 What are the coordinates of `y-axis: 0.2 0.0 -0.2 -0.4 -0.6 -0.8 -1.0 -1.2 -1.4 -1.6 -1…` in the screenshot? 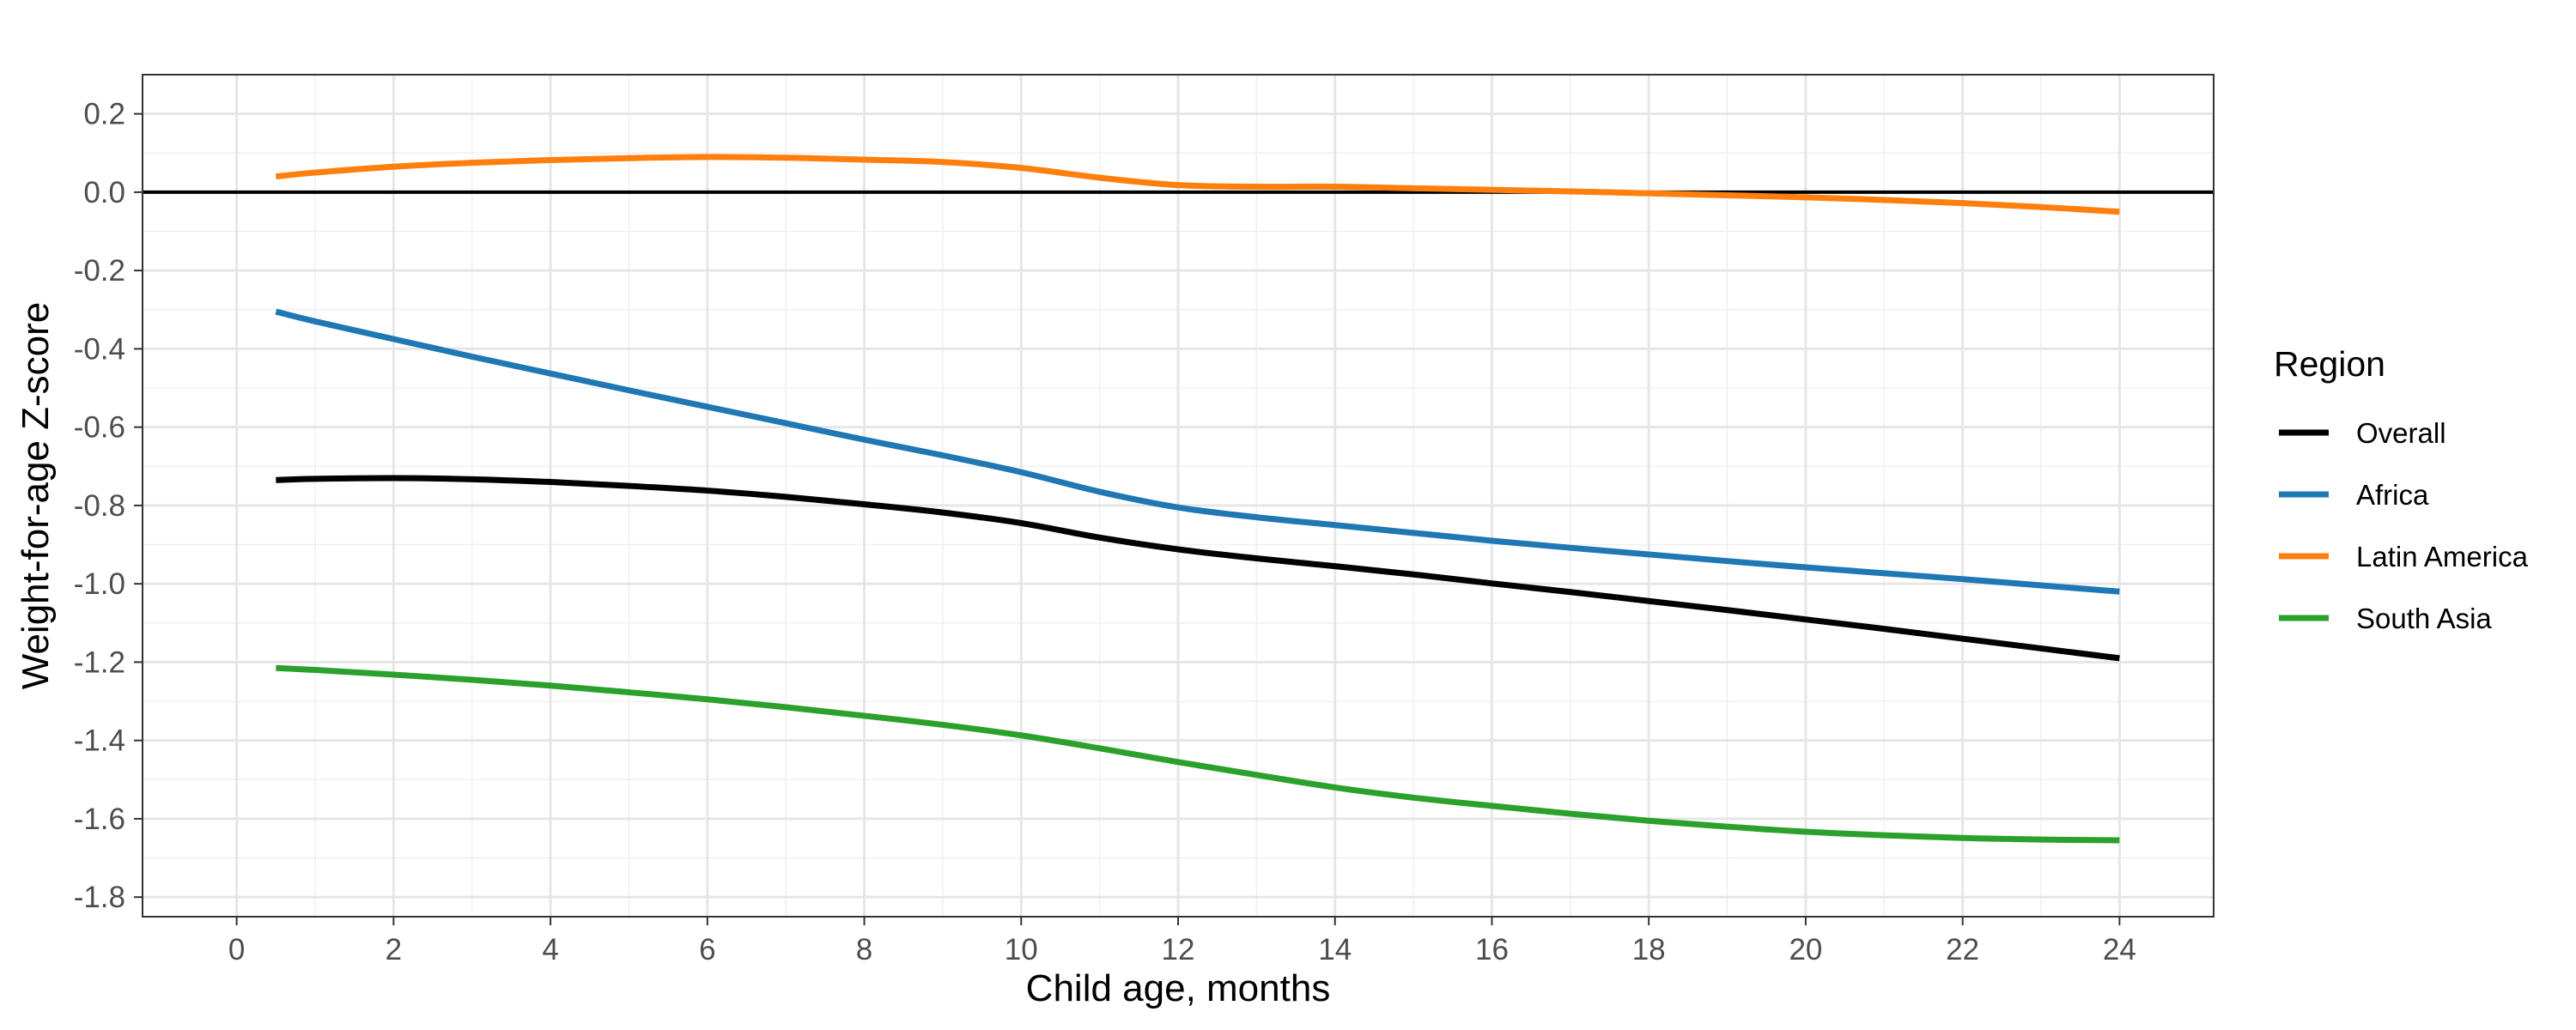 It's located at (109, 506).